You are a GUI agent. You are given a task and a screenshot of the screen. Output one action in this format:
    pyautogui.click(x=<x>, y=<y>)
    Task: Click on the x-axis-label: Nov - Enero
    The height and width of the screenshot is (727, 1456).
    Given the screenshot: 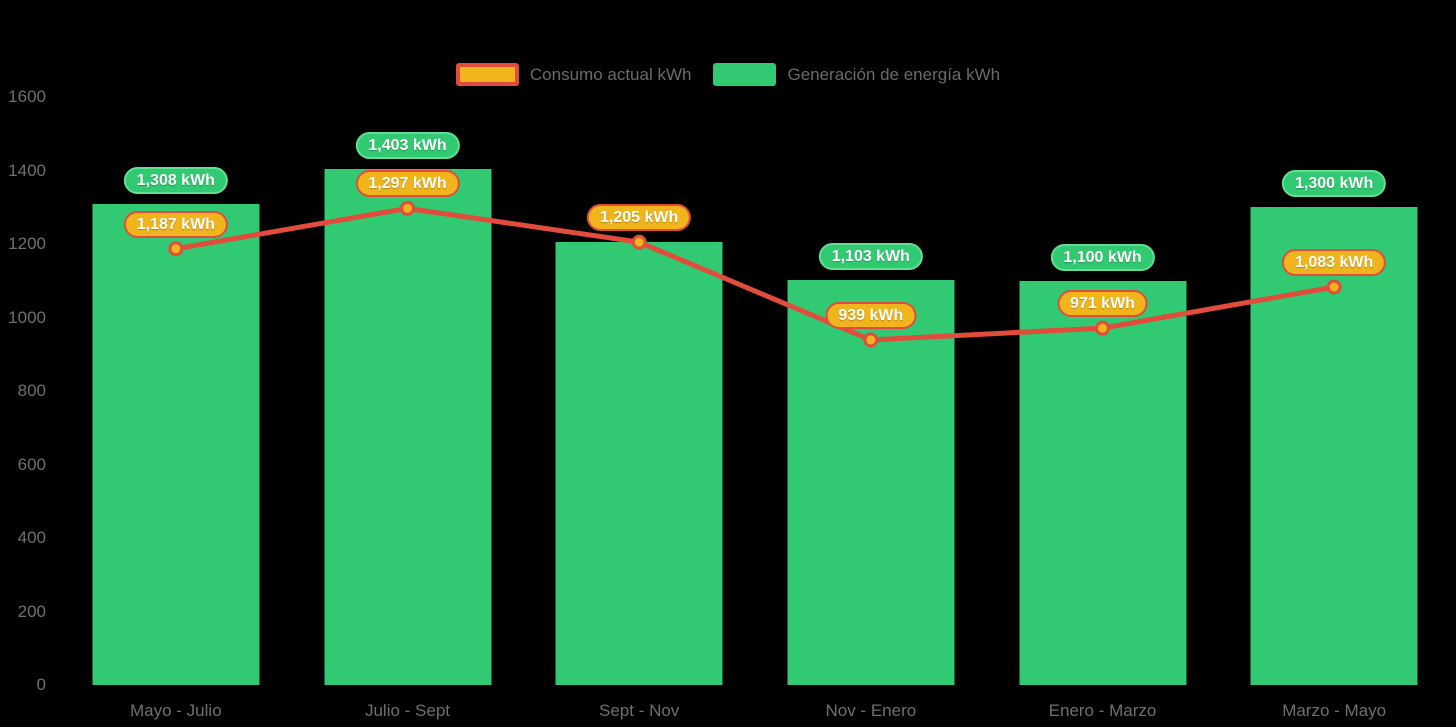 What is the action you would take?
    pyautogui.click(x=871, y=710)
    